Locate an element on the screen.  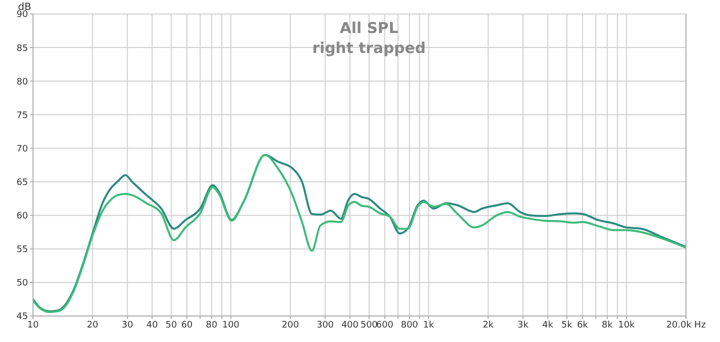
y-tick-label: 75 is located at coordinates (22, 115).